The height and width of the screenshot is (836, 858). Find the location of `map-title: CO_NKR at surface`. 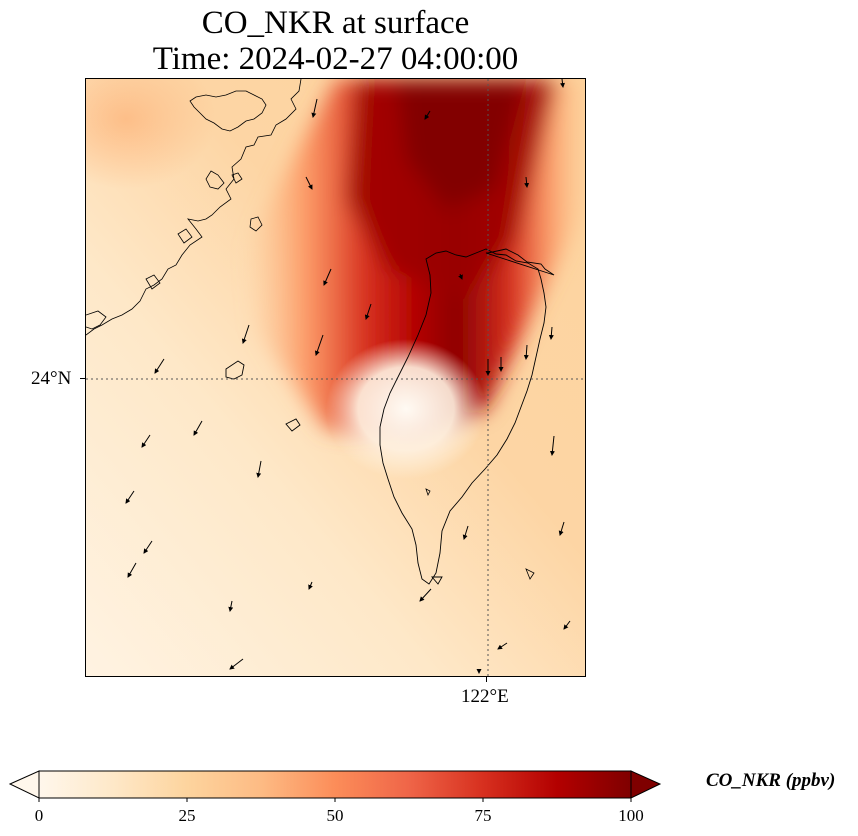

map-title: CO_NKR at surface is located at coordinates (335, 23).